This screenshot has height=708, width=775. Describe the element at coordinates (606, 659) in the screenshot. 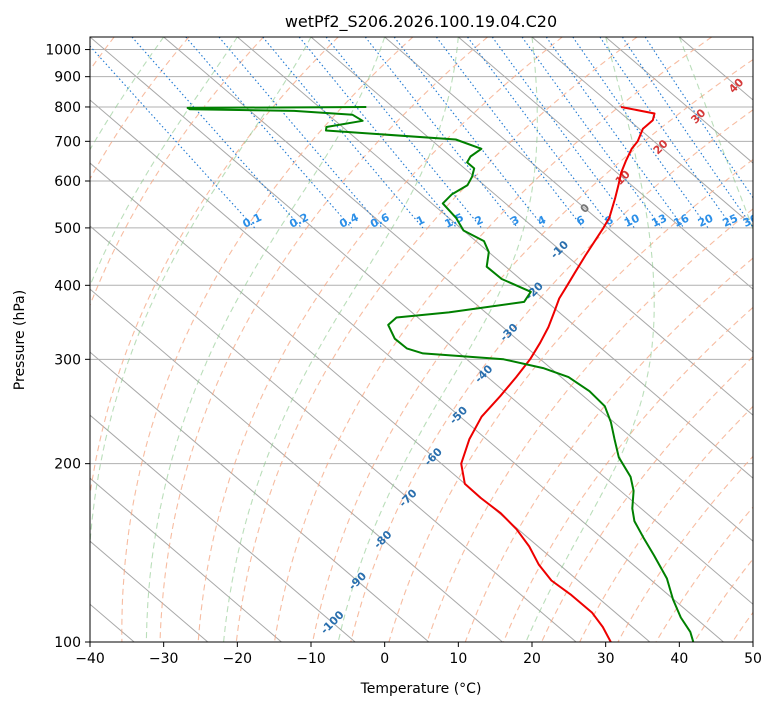

I see `x-tick-label: 30` at that location.